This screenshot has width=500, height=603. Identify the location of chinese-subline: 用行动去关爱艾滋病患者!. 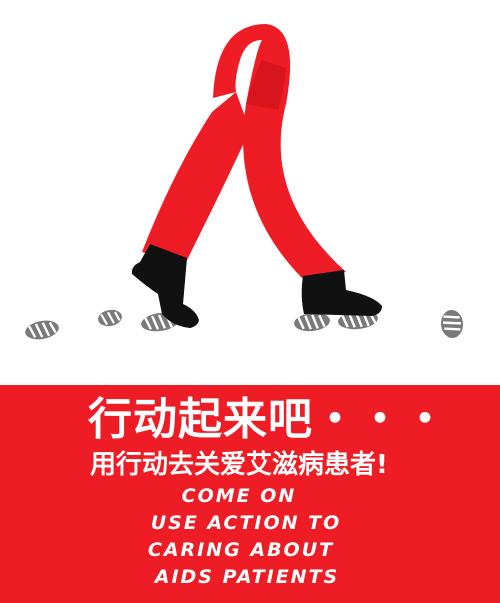
(239, 465).